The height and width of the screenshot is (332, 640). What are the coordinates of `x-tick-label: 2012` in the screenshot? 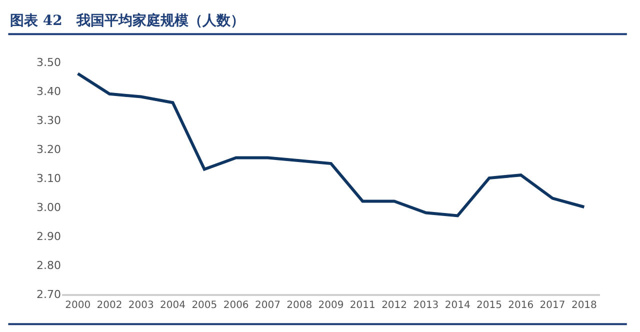 It's located at (395, 305).